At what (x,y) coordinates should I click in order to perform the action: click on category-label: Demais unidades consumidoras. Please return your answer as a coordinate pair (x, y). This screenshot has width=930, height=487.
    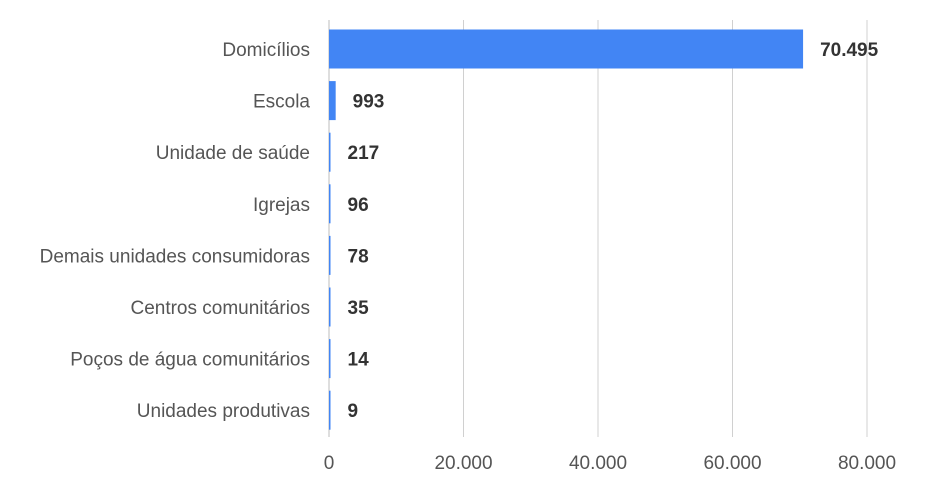
    Looking at the image, I should click on (175, 256).